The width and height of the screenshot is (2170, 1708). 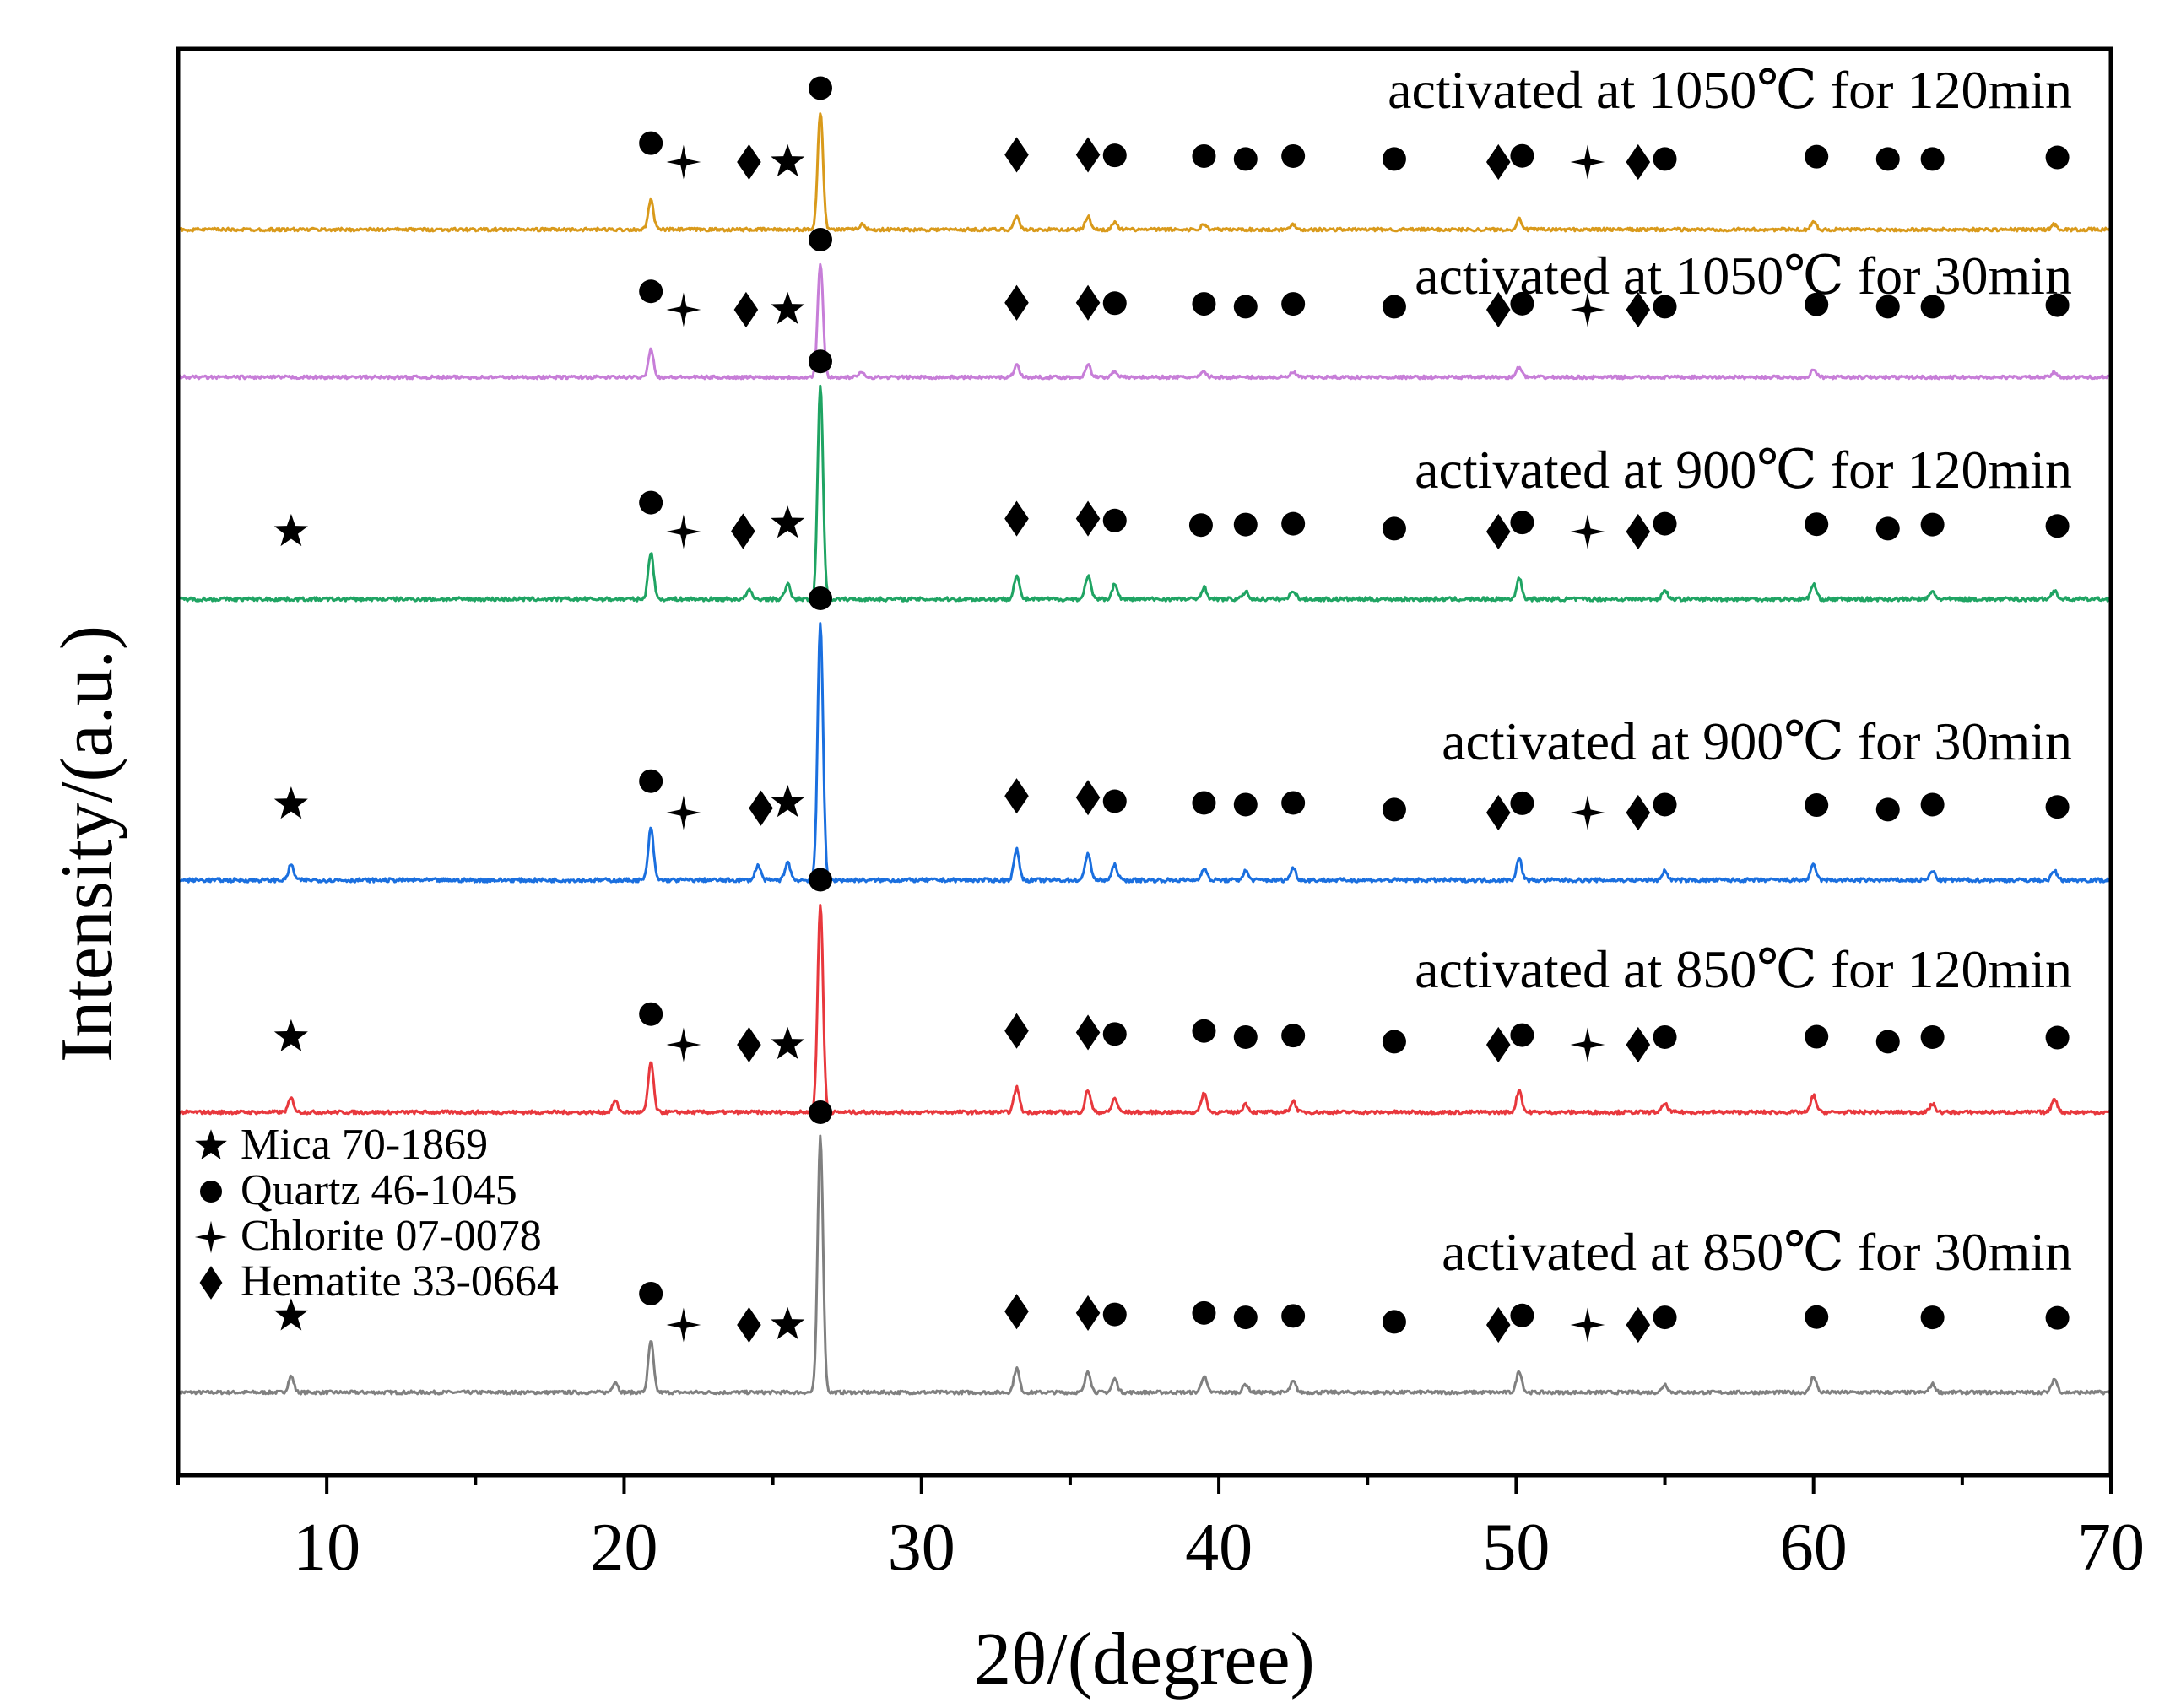 What do you see at coordinates (391, 1236) in the screenshot?
I see `legend-label: Chlorite 07-0078` at bounding box center [391, 1236].